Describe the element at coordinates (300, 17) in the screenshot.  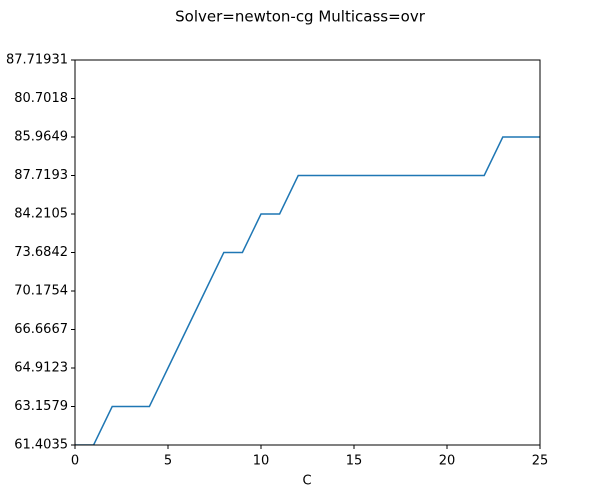
I see `chart-title: Solver=newton-cg Multicass=ovr` at that location.